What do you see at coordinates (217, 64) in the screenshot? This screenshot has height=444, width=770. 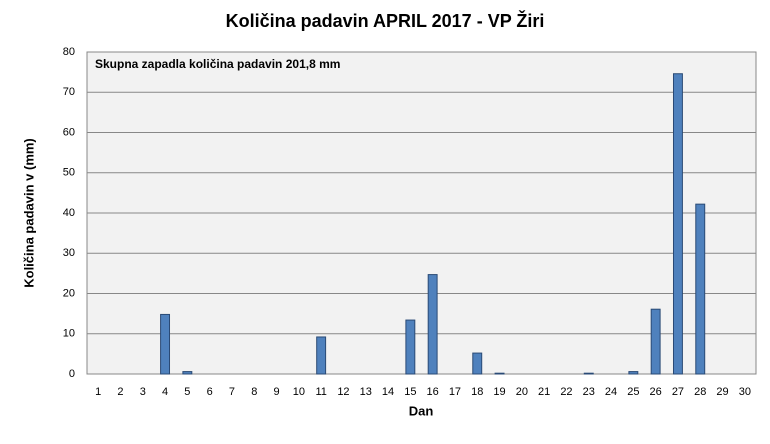 I see `annotation: Skupna zapadla količina padavin 201,8 mm` at bounding box center [217, 64].